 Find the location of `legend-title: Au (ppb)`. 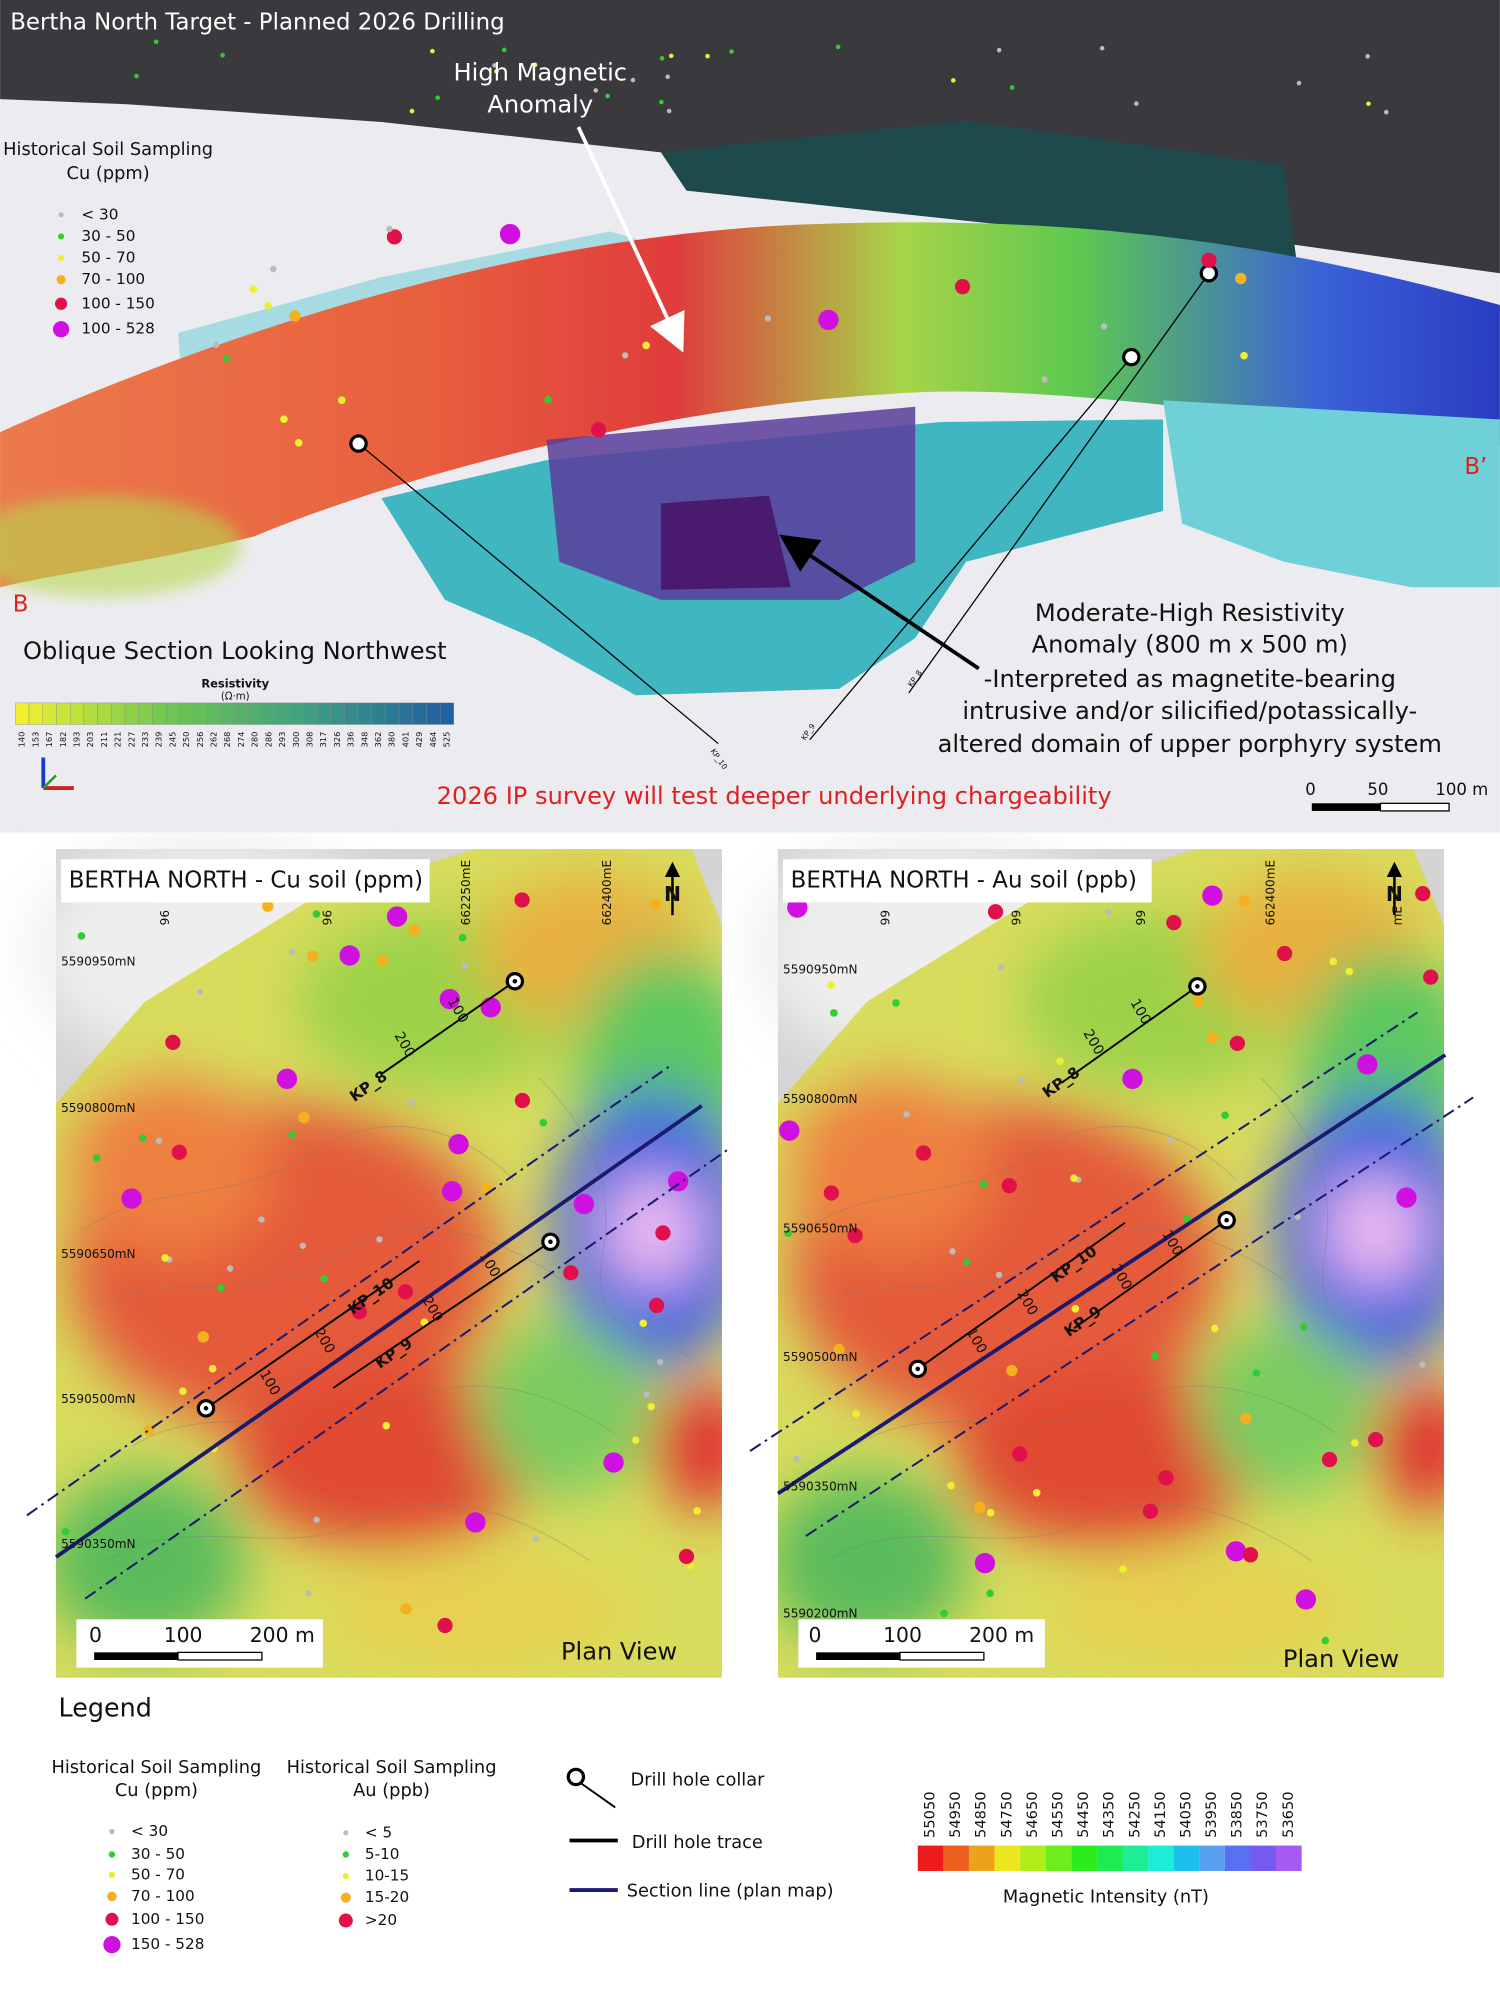

legend-title: Au (ppb) is located at coordinates (391, 1790).